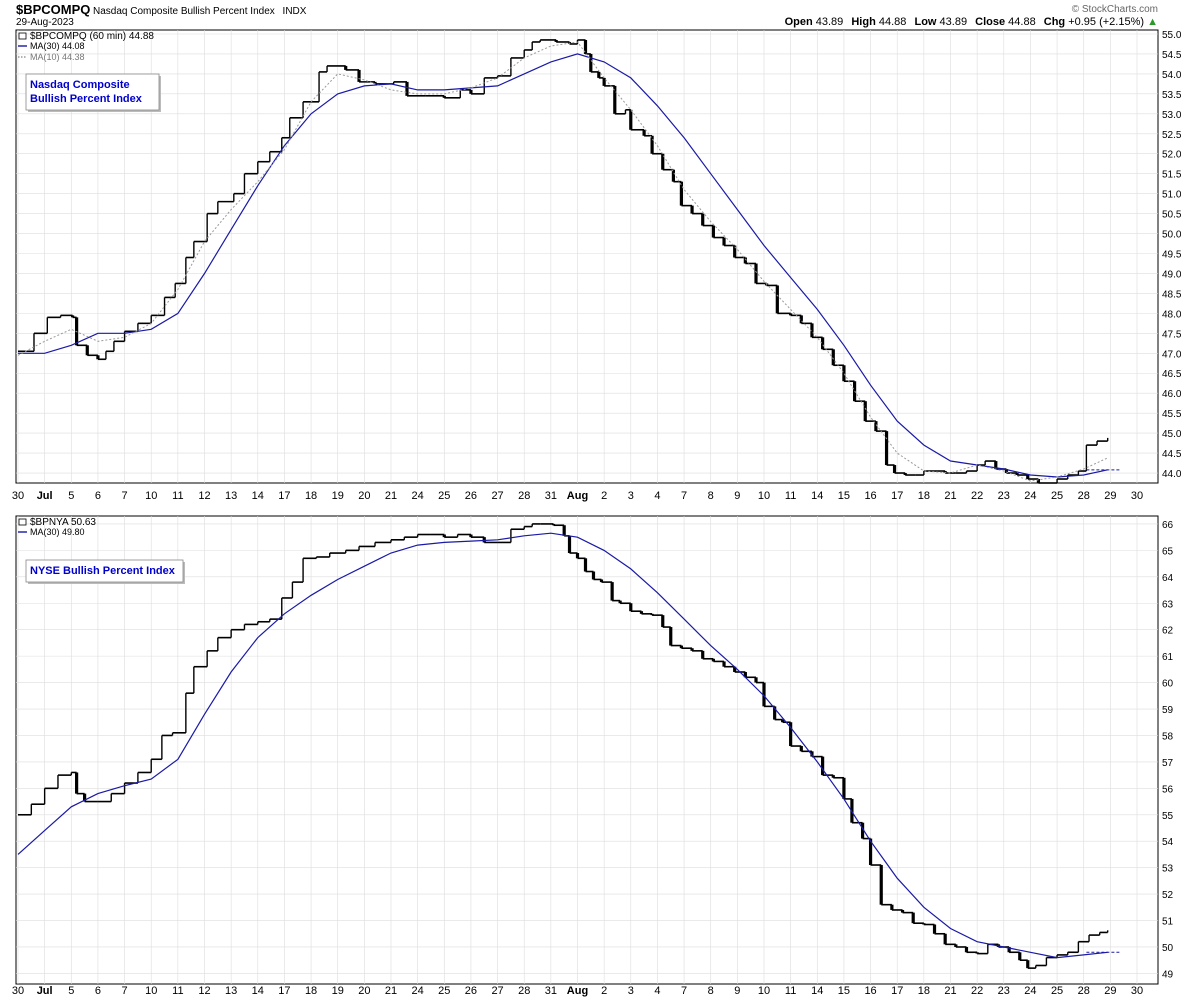 The width and height of the screenshot is (1200, 1000). What do you see at coordinates (1168, 657) in the screenshot?
I see `y-tick-label: 61` at bounding box center [1168, 657].